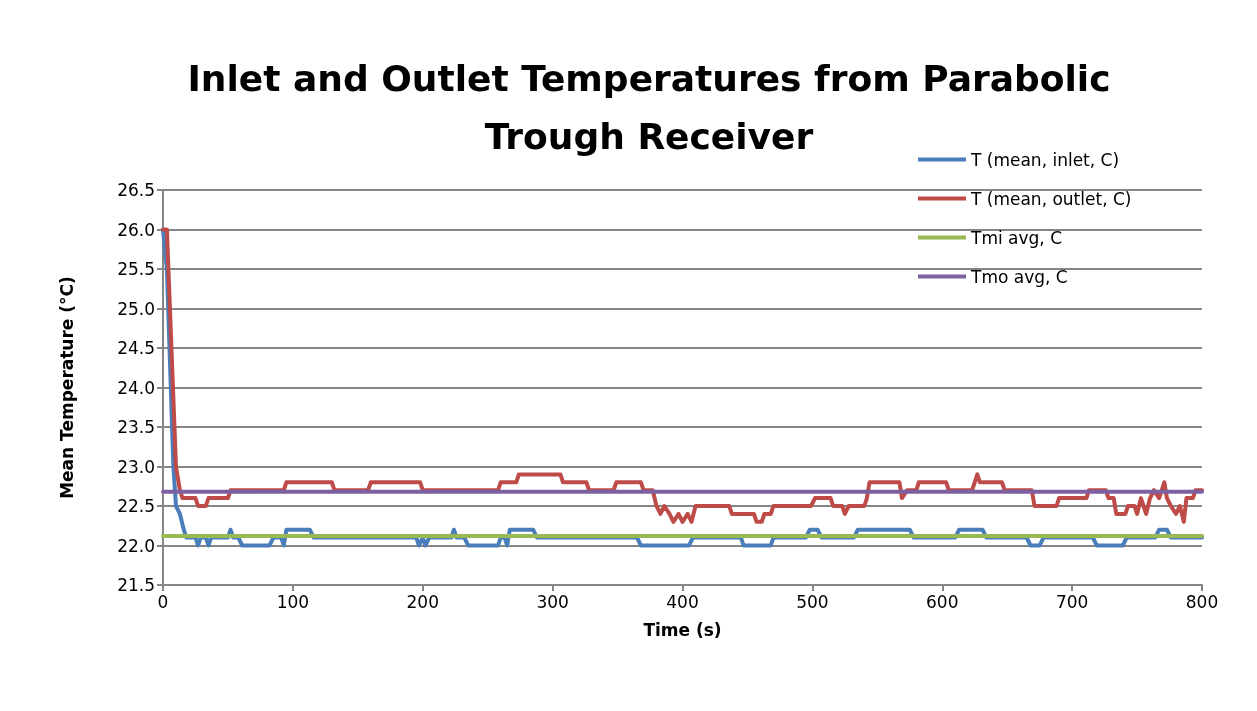  What do you see at coordinates (136, 229) in the screenshot?
I see `y-tick-label: 26.0` at bounding box center [136, 229].